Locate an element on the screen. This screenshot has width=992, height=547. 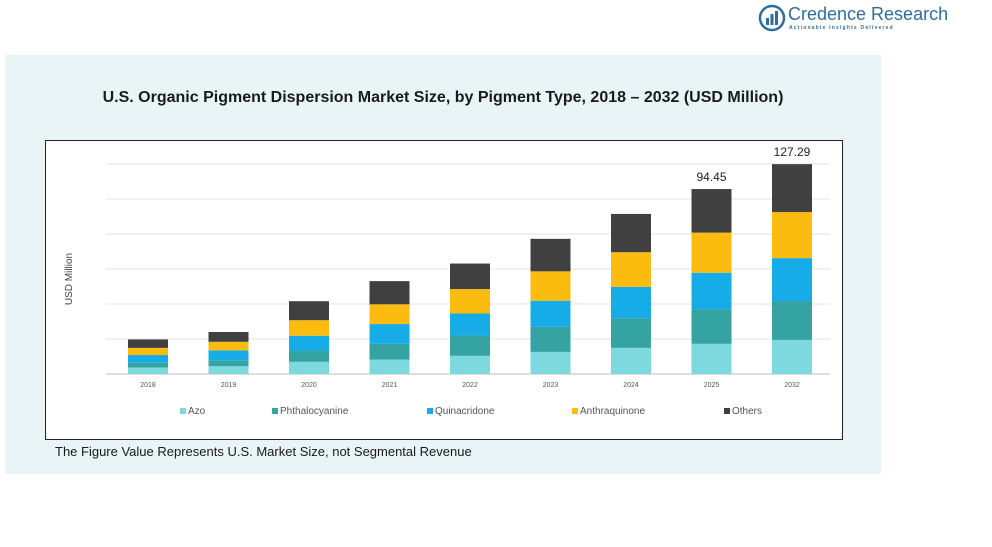
bar-segment-anthraquinone-2020 is located at coordinates (309, 328).